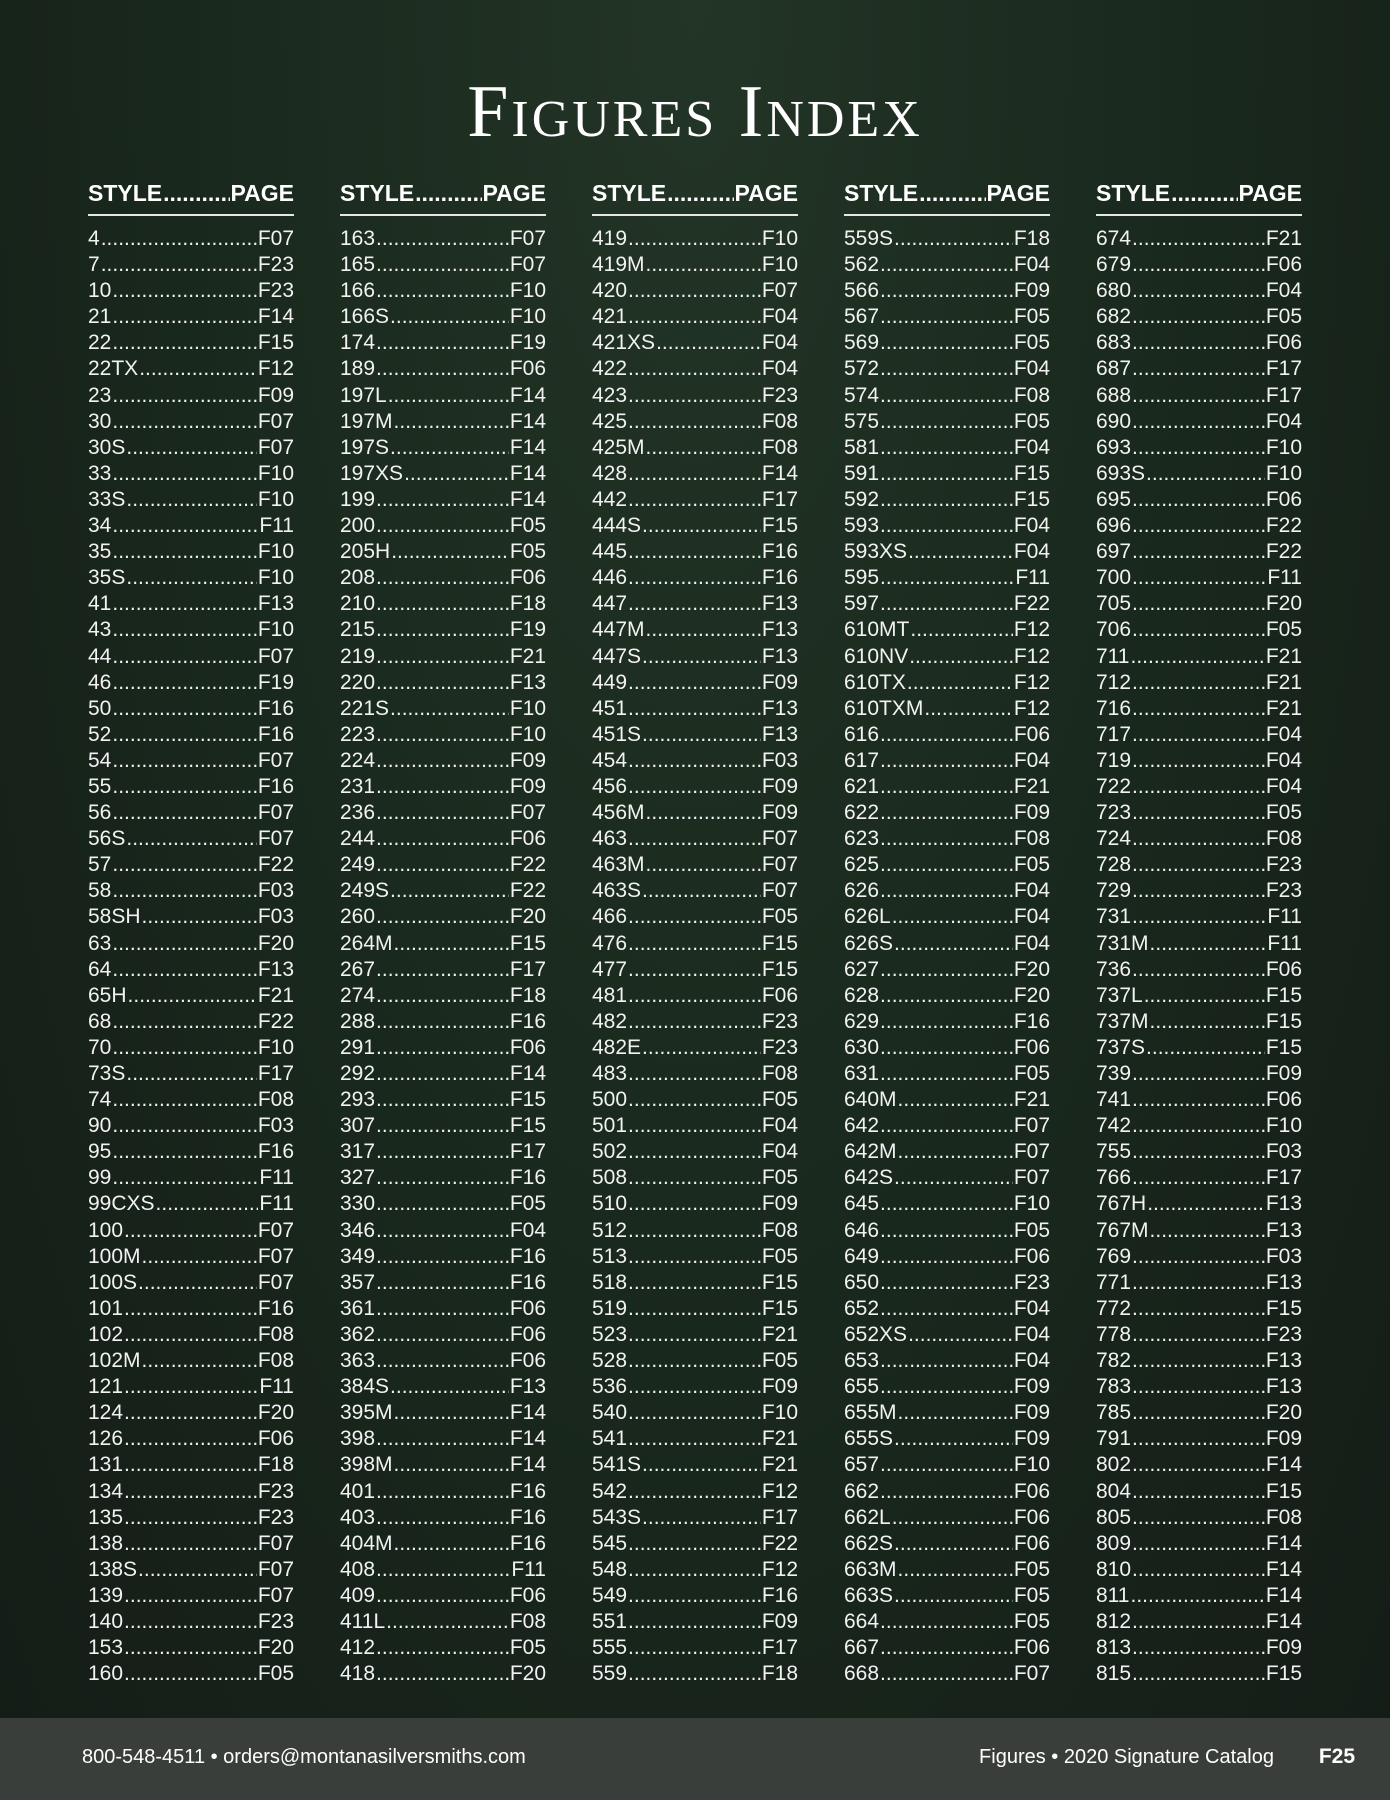  What do you see at coordinates (881, 193) in the screenshot?
I see `header-style-label: STYLE` at bounding box center [881, 193].